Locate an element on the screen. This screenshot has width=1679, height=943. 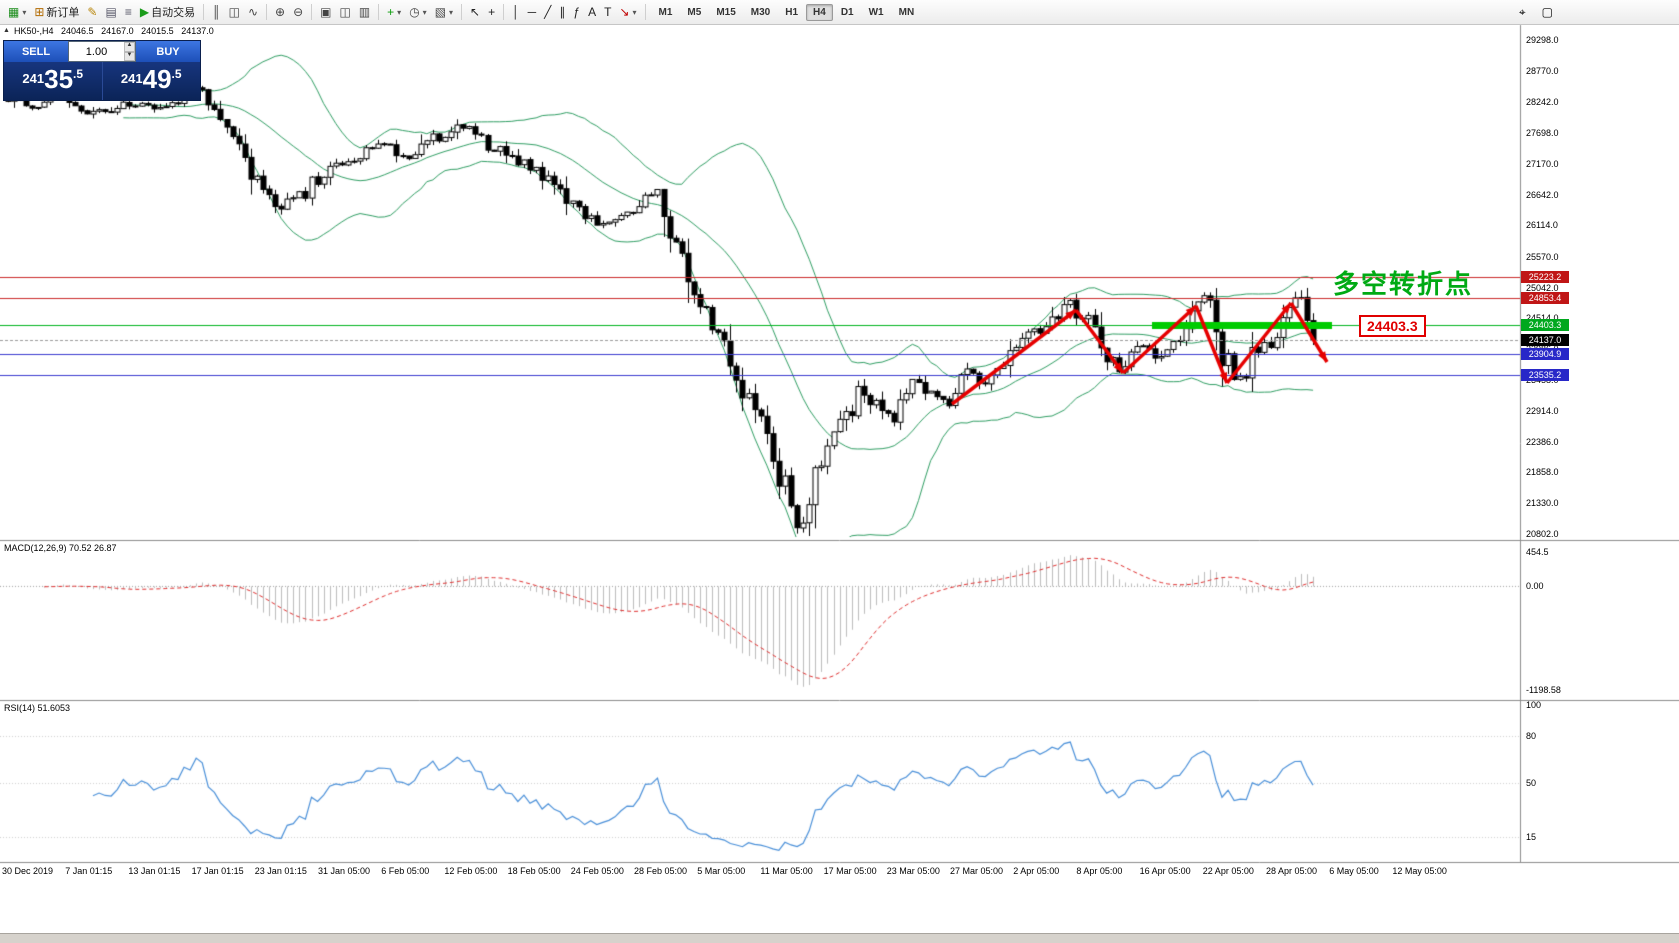
navigator-icon: ≡ is located at coordinates (128, 12).